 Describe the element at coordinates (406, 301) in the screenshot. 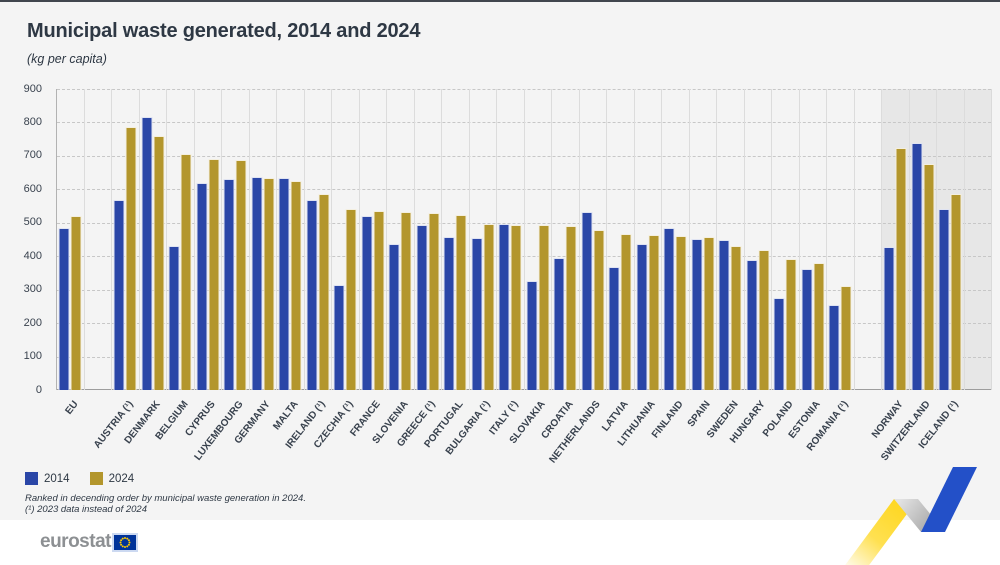

I see `bar-2024-slovenia` at that location.